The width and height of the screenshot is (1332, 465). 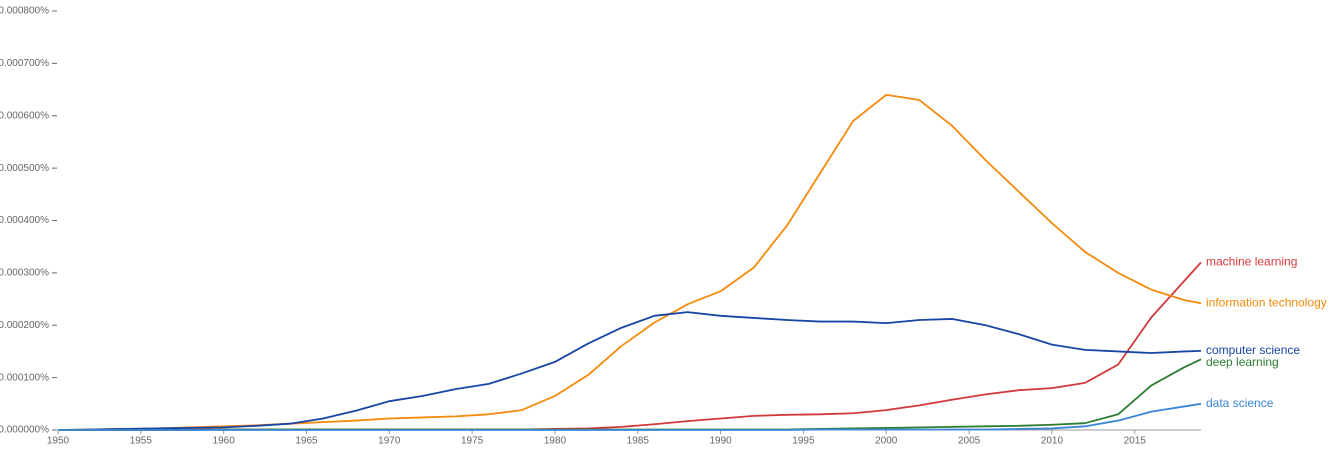 I want to click on x-tick-label: 1990, so click(x=720, y=441).